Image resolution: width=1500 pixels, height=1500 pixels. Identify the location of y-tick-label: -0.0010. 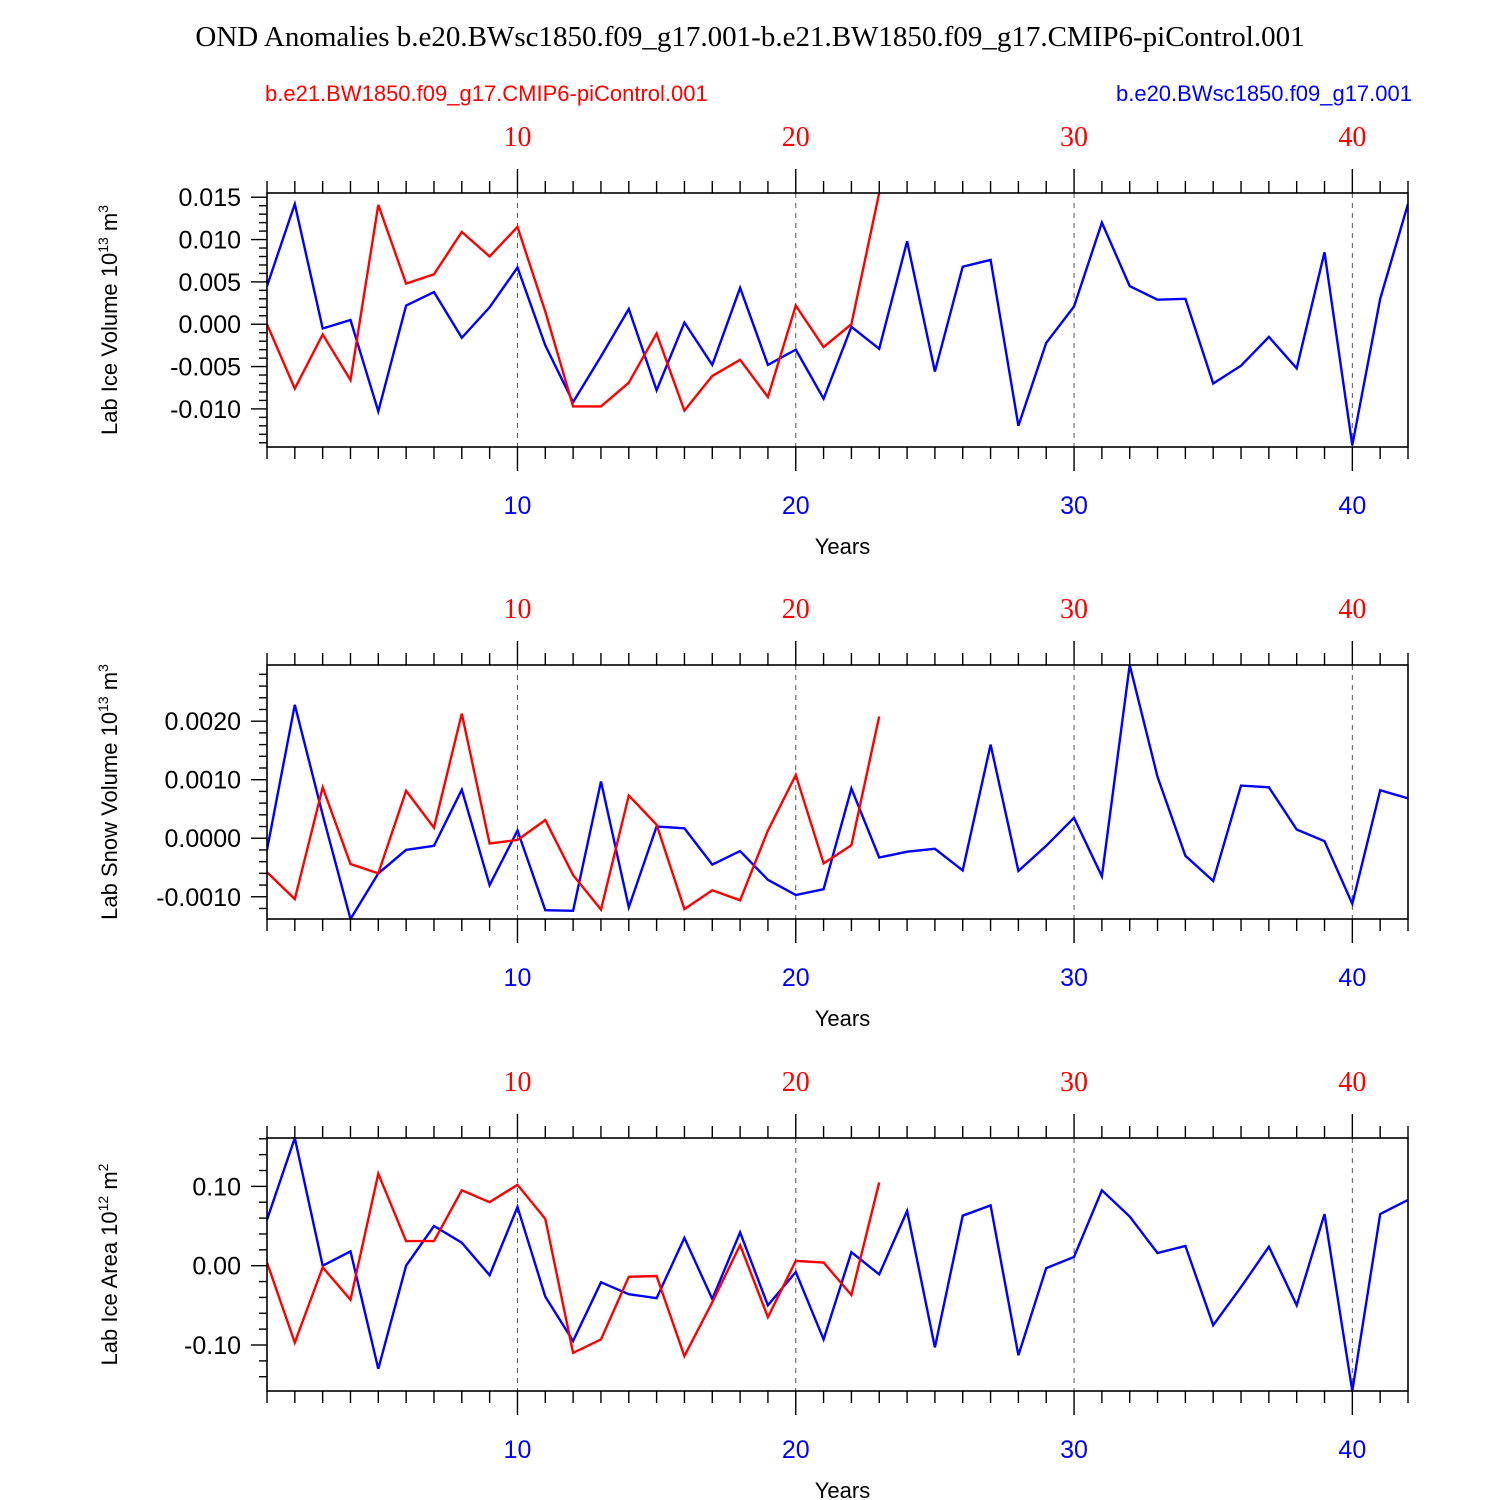
(198, 898).